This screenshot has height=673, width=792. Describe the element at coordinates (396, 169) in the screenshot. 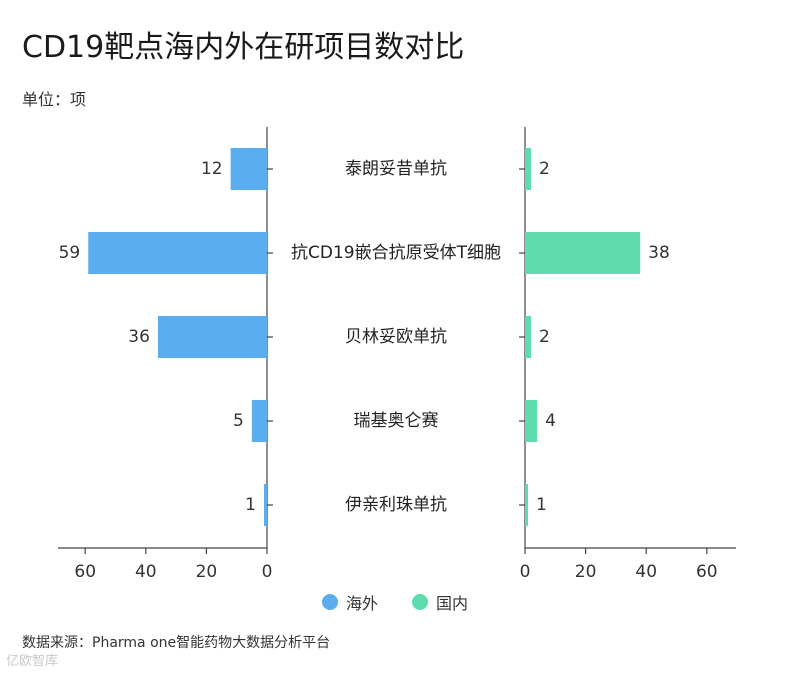

I see `category-label: 泰朗妥昔单抗` at that location.